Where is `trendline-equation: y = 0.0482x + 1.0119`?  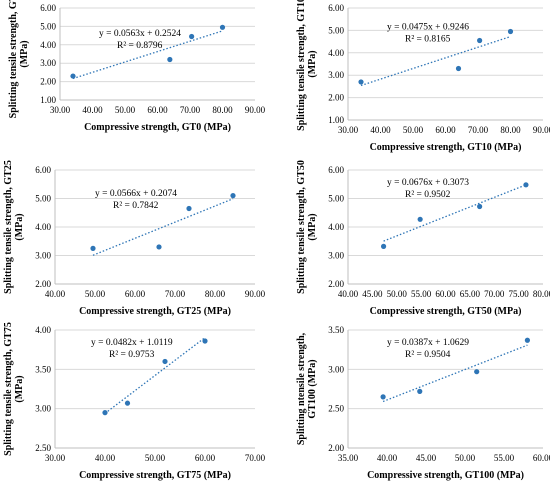
trendline-equation: y = 0.0482x + 1.0119 is located at coordinates (132, 343).